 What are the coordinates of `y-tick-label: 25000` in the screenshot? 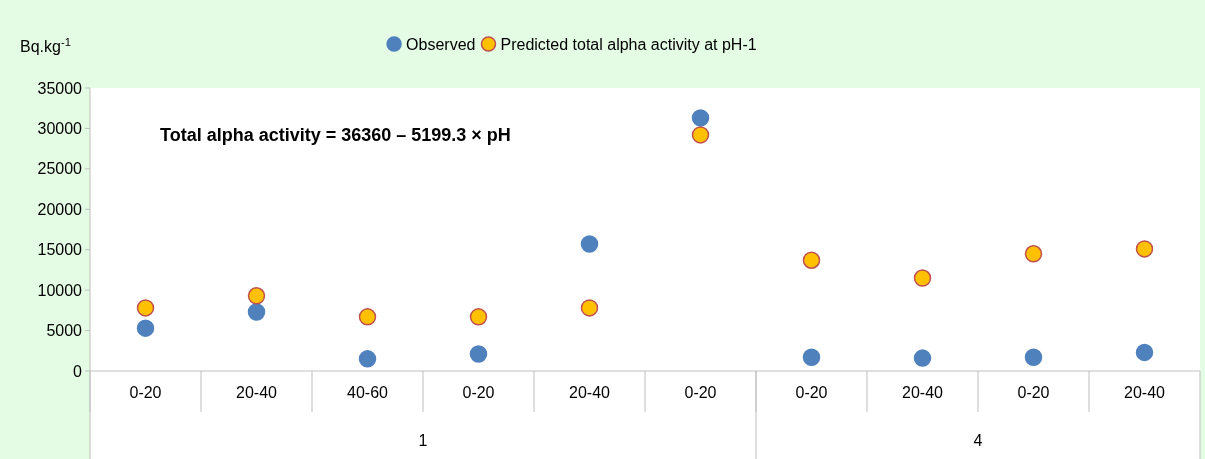 It's located at (60, 169).